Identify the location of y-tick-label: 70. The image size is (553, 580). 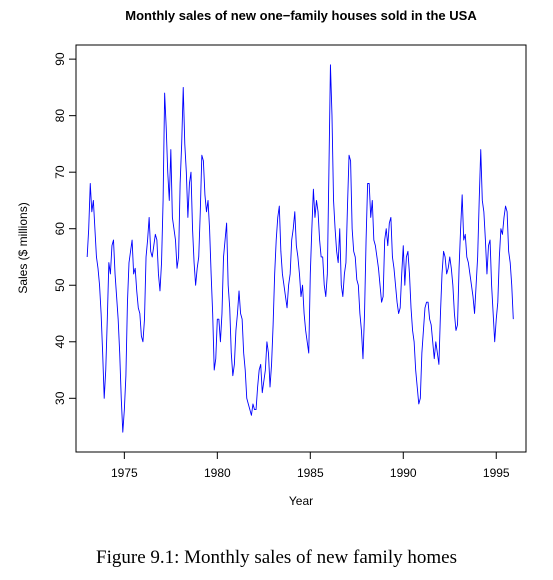
(60, 172).